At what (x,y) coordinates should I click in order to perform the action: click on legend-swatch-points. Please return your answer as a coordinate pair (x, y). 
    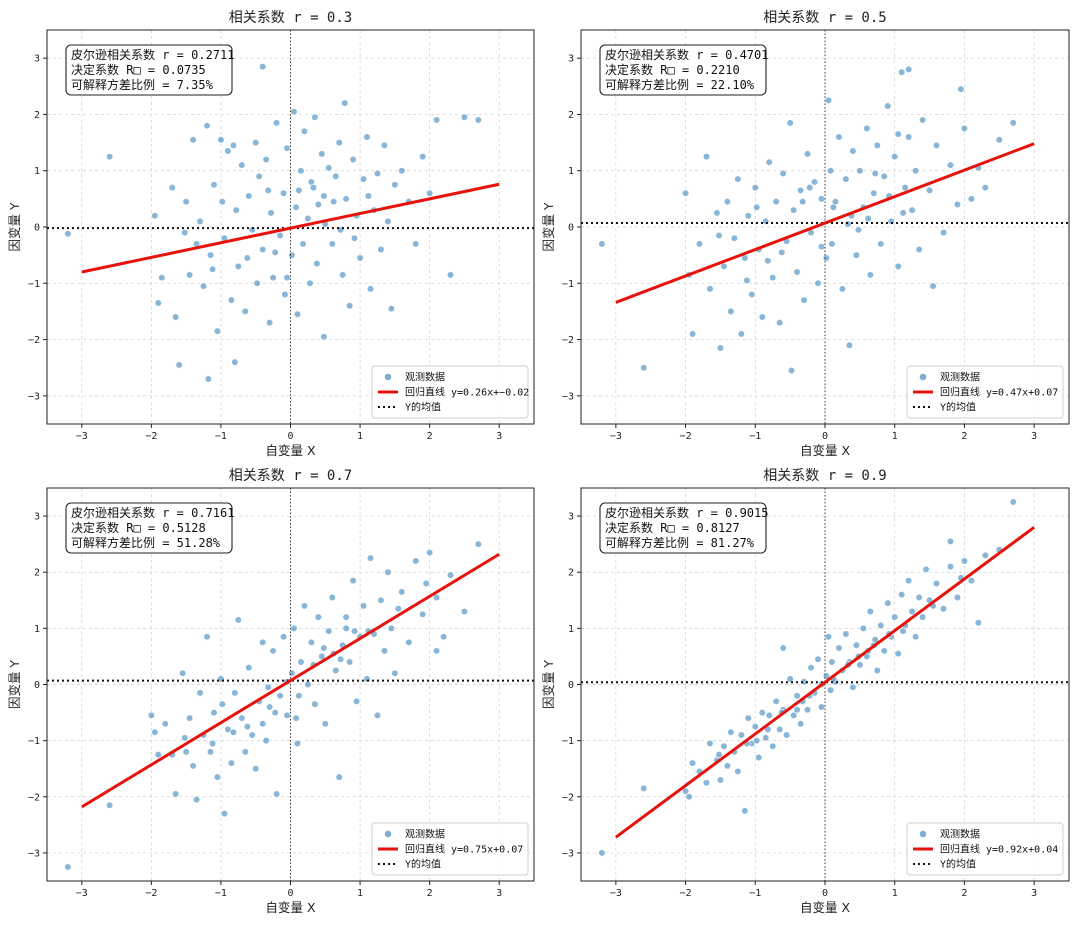
    Looking at the image, I should click on (923, 834).